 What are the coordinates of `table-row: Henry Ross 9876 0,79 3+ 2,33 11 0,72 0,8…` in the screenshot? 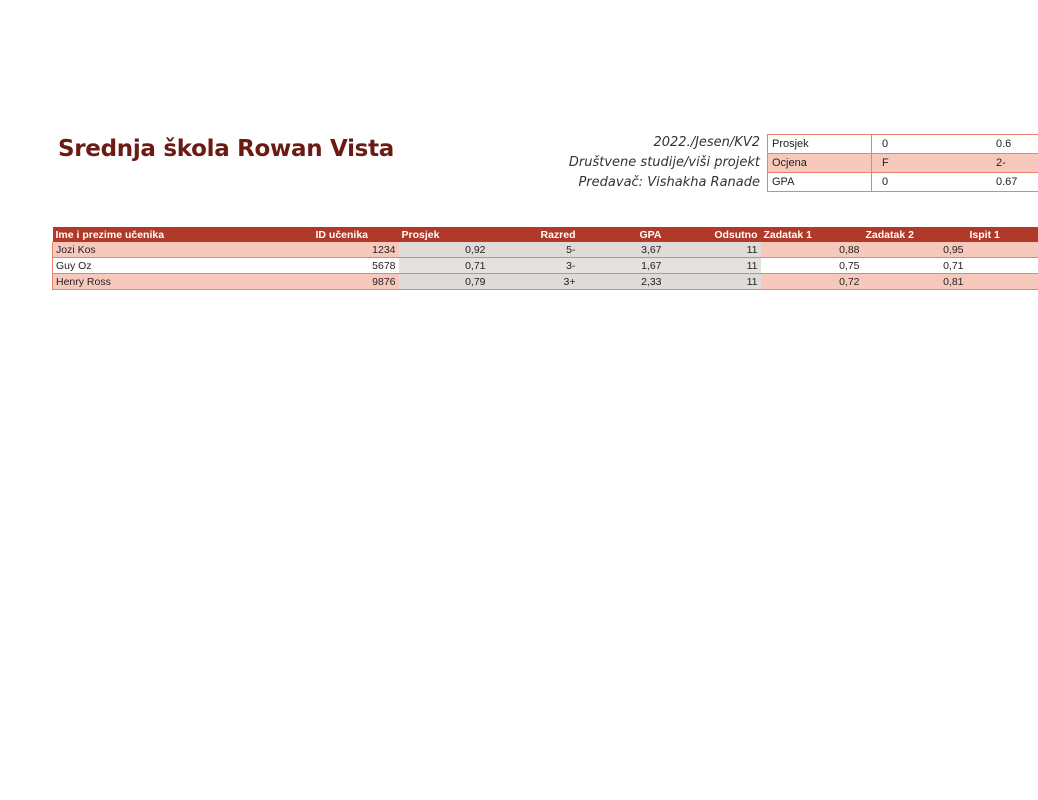 It's located at (545, 281).